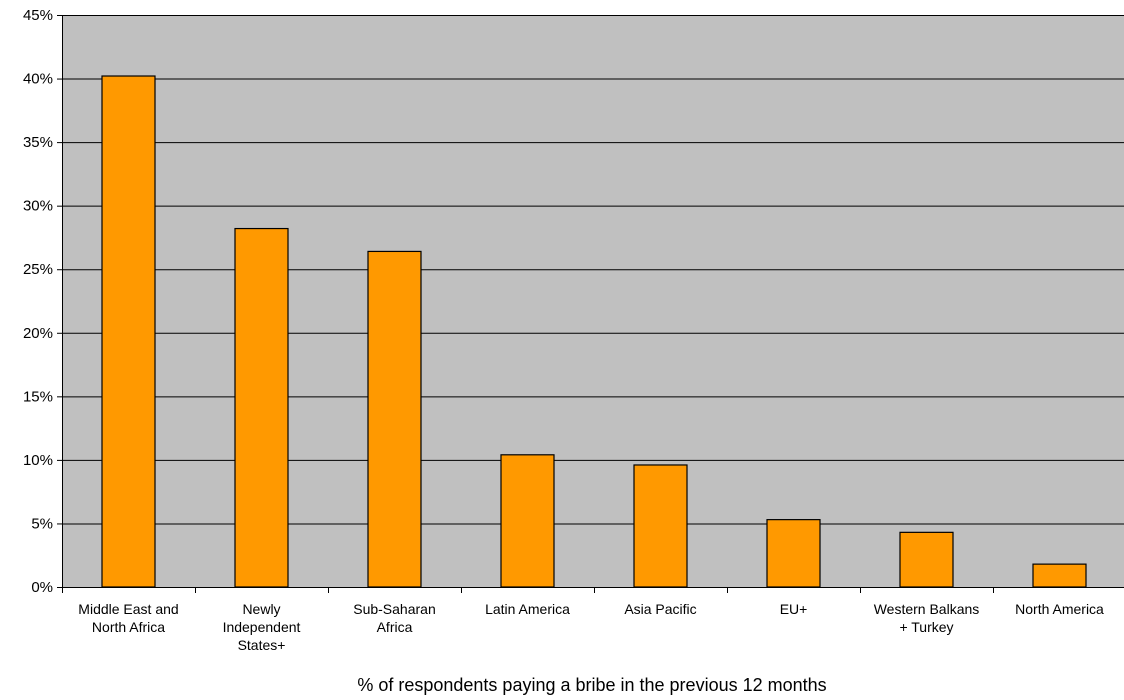 This screenshot has width=1124, height=700. Describe the element at coordinates (660, 609) in the screenshot. I see `x-tick-label: Asia Pacific` at that location.